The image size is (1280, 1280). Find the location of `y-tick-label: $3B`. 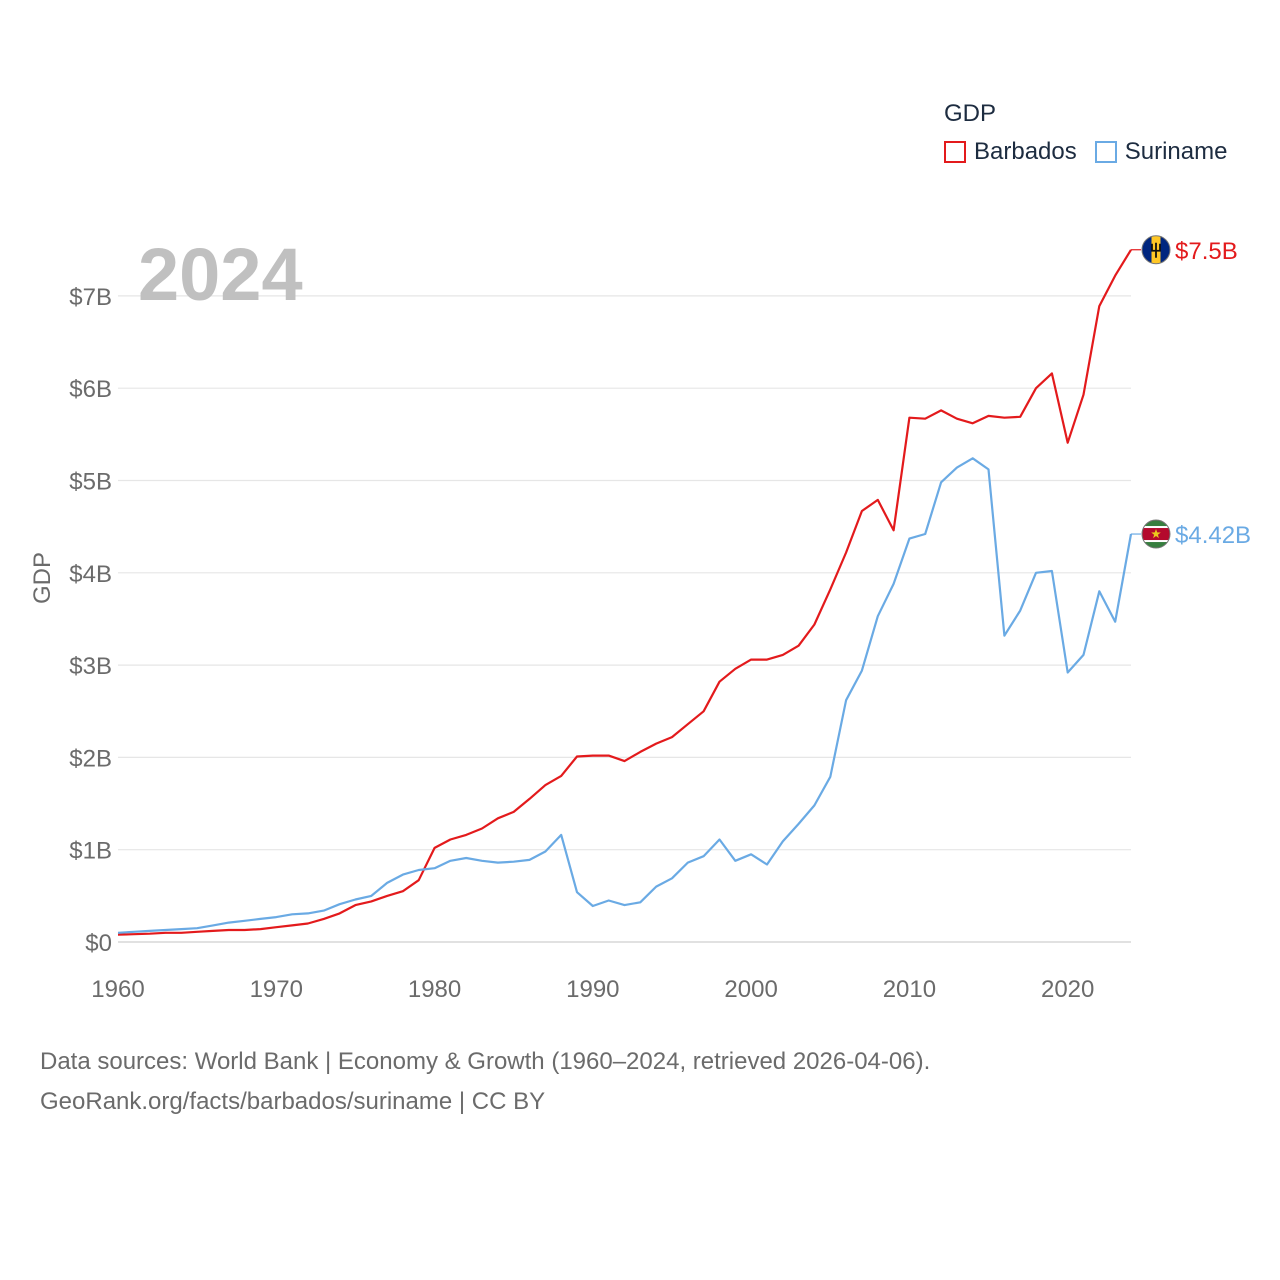

y-tick-label: $3B is located at coordinates (90, 666).